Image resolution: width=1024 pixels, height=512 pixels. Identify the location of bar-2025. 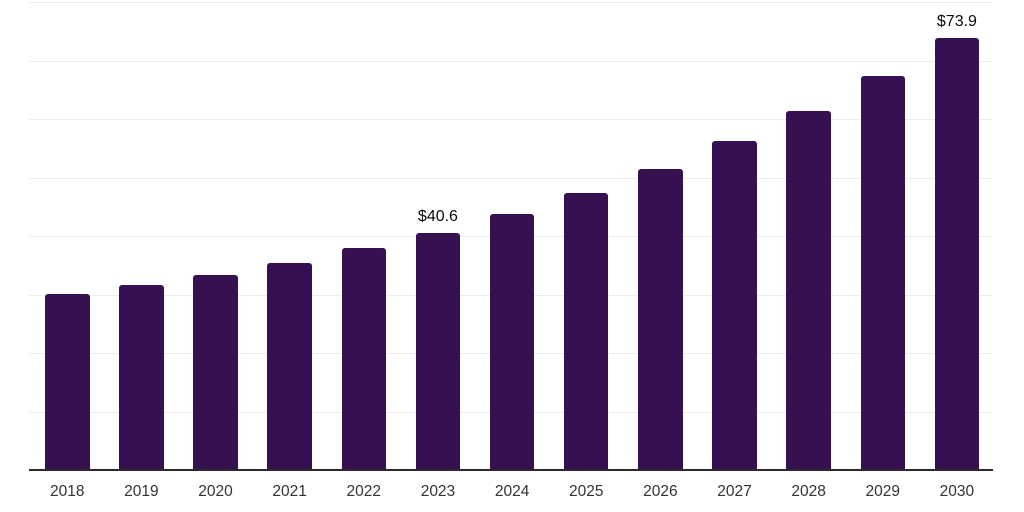
(586, 331).